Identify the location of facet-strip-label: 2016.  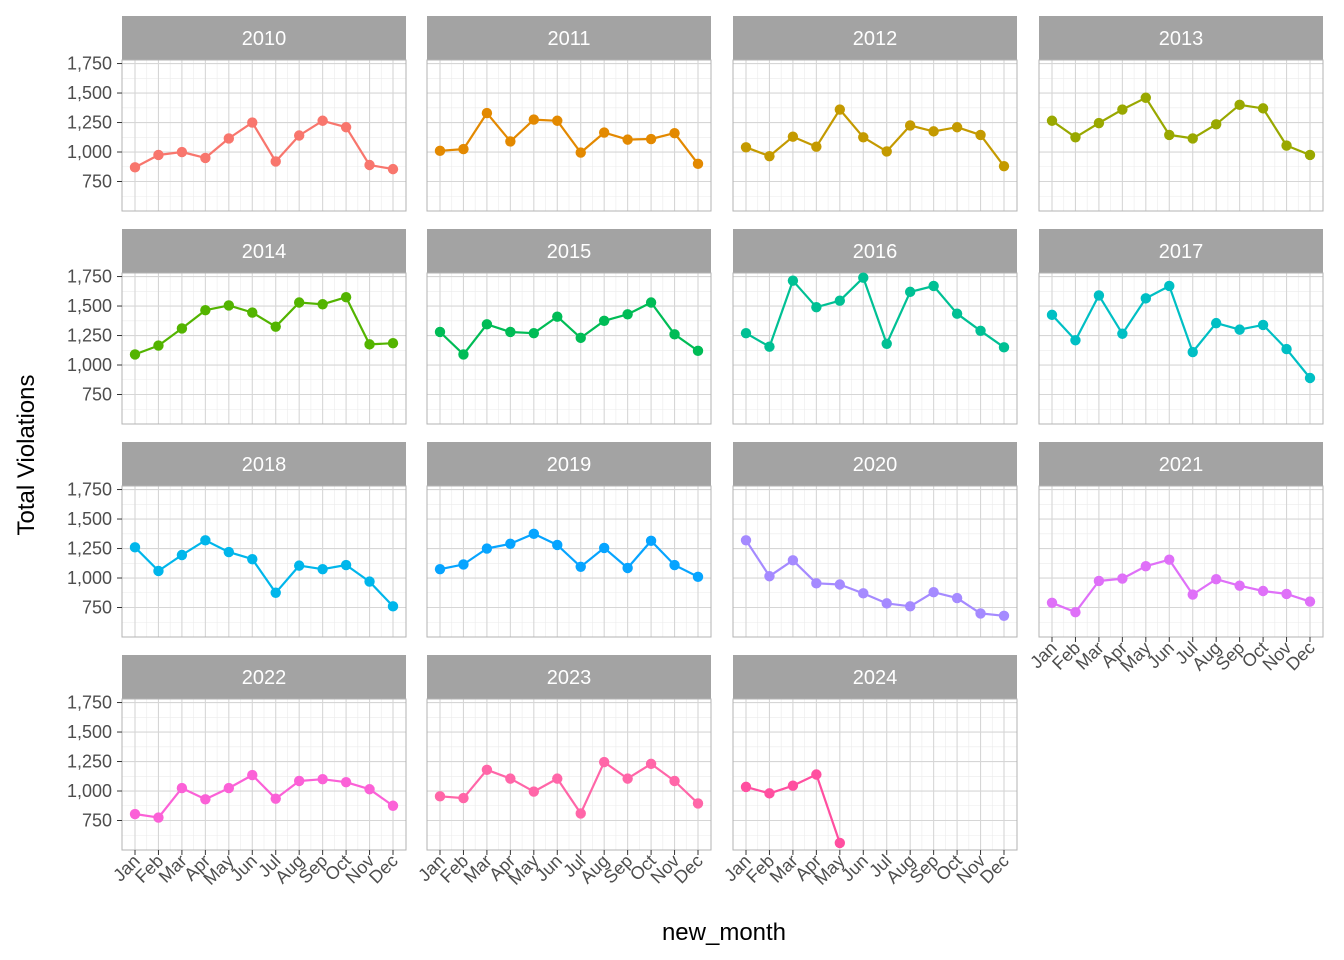
(875, 252).